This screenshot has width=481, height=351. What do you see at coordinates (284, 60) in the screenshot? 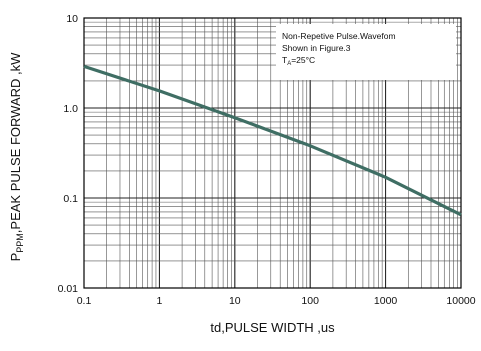
I see `annotation-temp-symbol: T` at bounding box center [284, 60].